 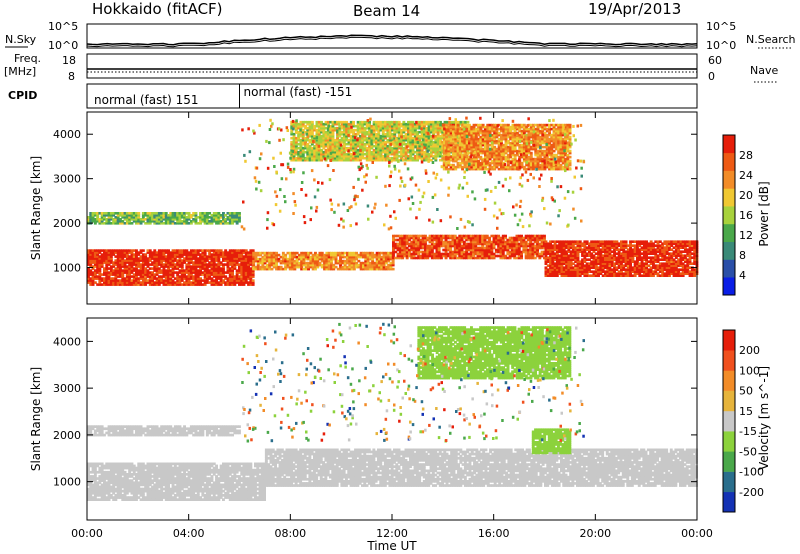 I want to click on heatmap-cell-power-2-2033, so click(x=478, y=242).